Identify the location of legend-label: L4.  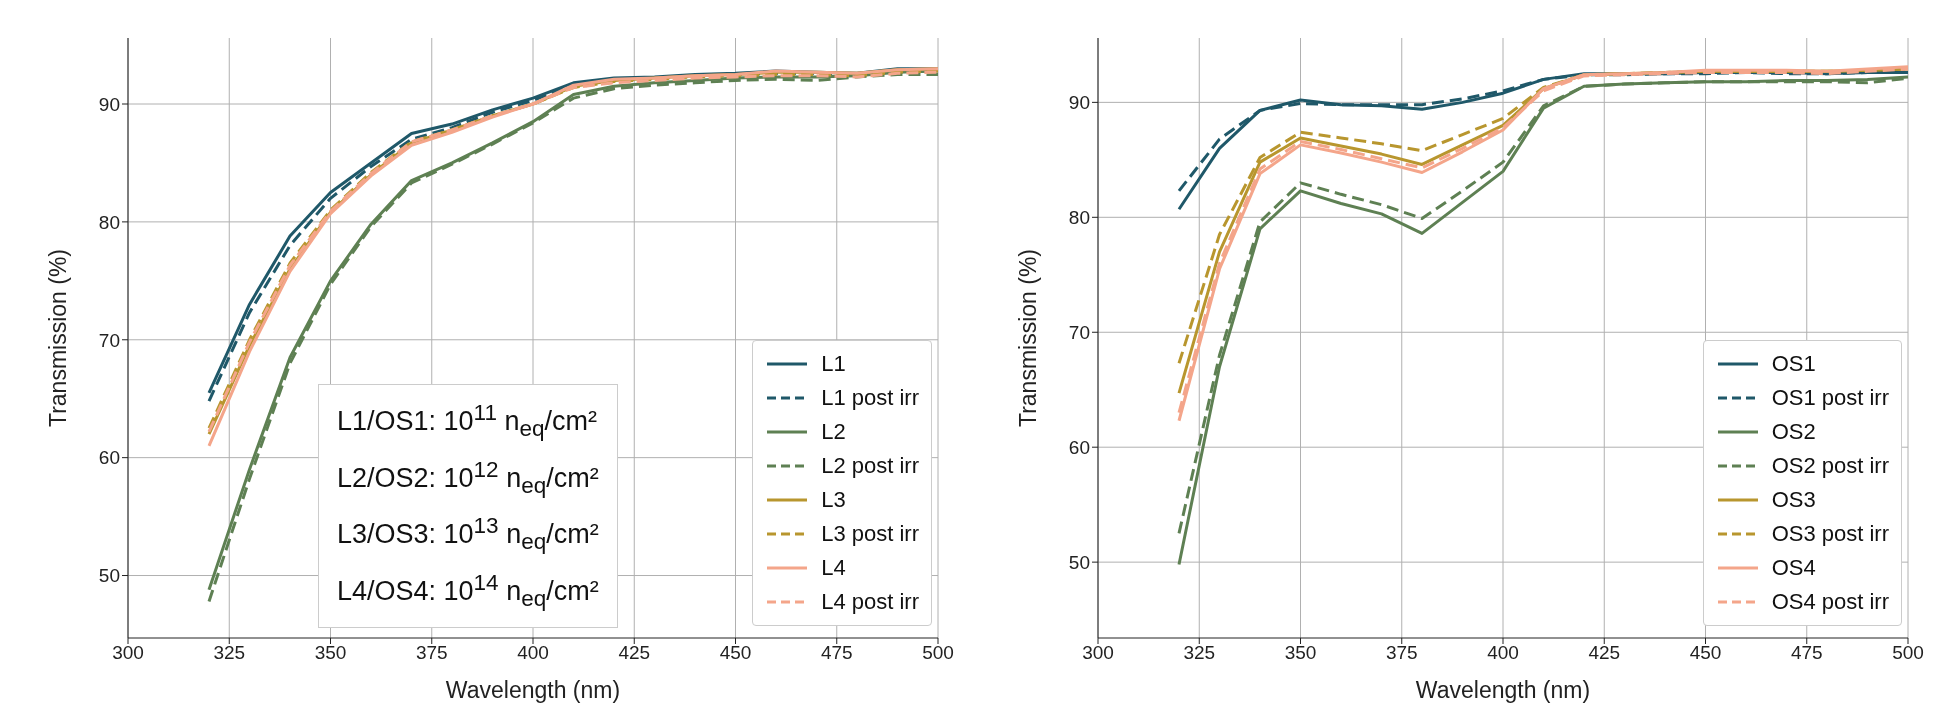
(833, 568).